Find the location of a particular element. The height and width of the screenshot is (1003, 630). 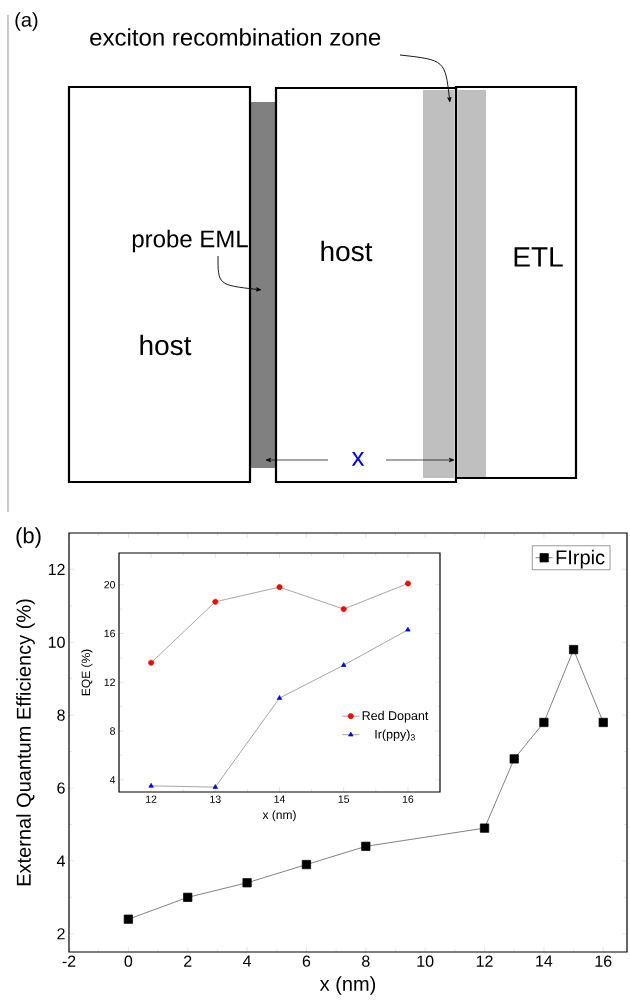

x-tick-label: 4 is located at coordinates (247, 961).